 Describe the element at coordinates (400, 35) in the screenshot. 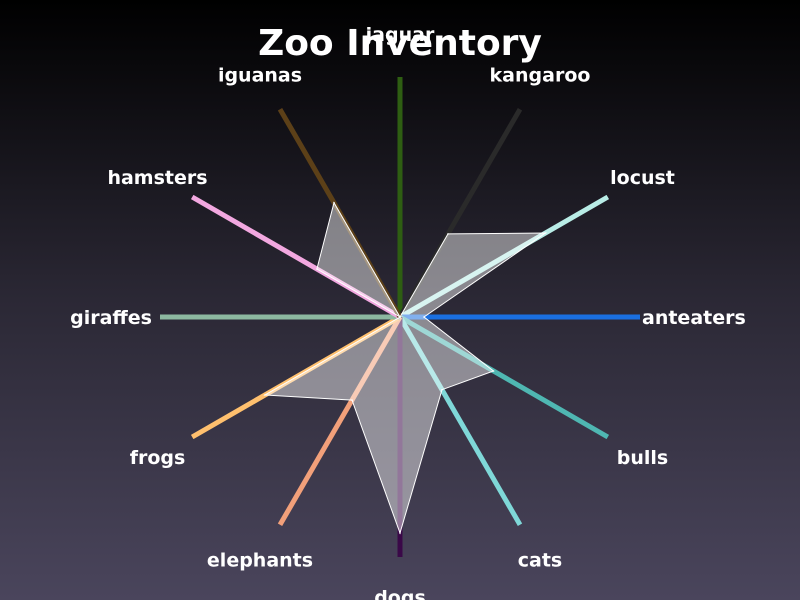

I see `category-label-jaguar: jaguar` at that location.